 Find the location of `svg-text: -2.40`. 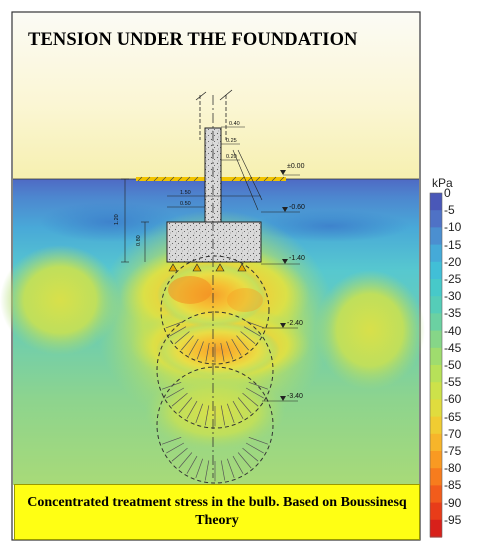

svg-text: -2.40 is located at coordinates (295, 323).